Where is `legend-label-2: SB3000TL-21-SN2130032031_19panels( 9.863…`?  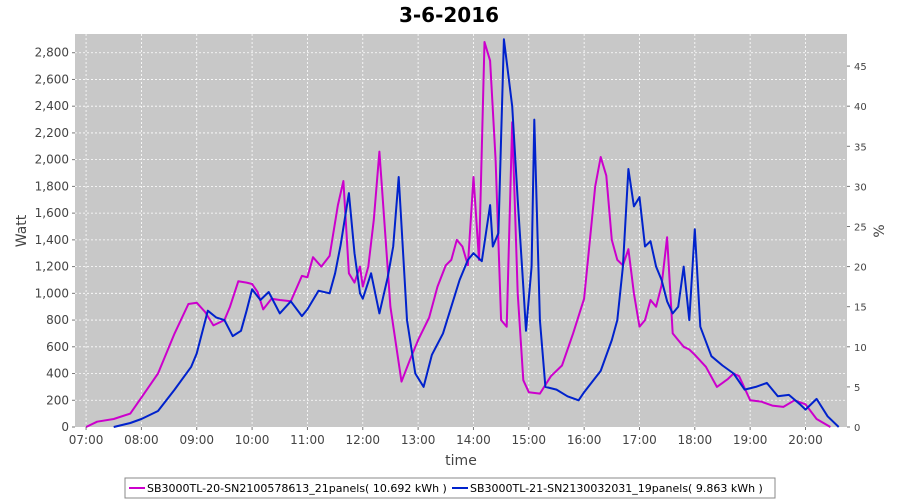
legend-label-2: SB3000TL-21-SN2130032031_19panels( 9.863… is located at coordinates (616, 488).